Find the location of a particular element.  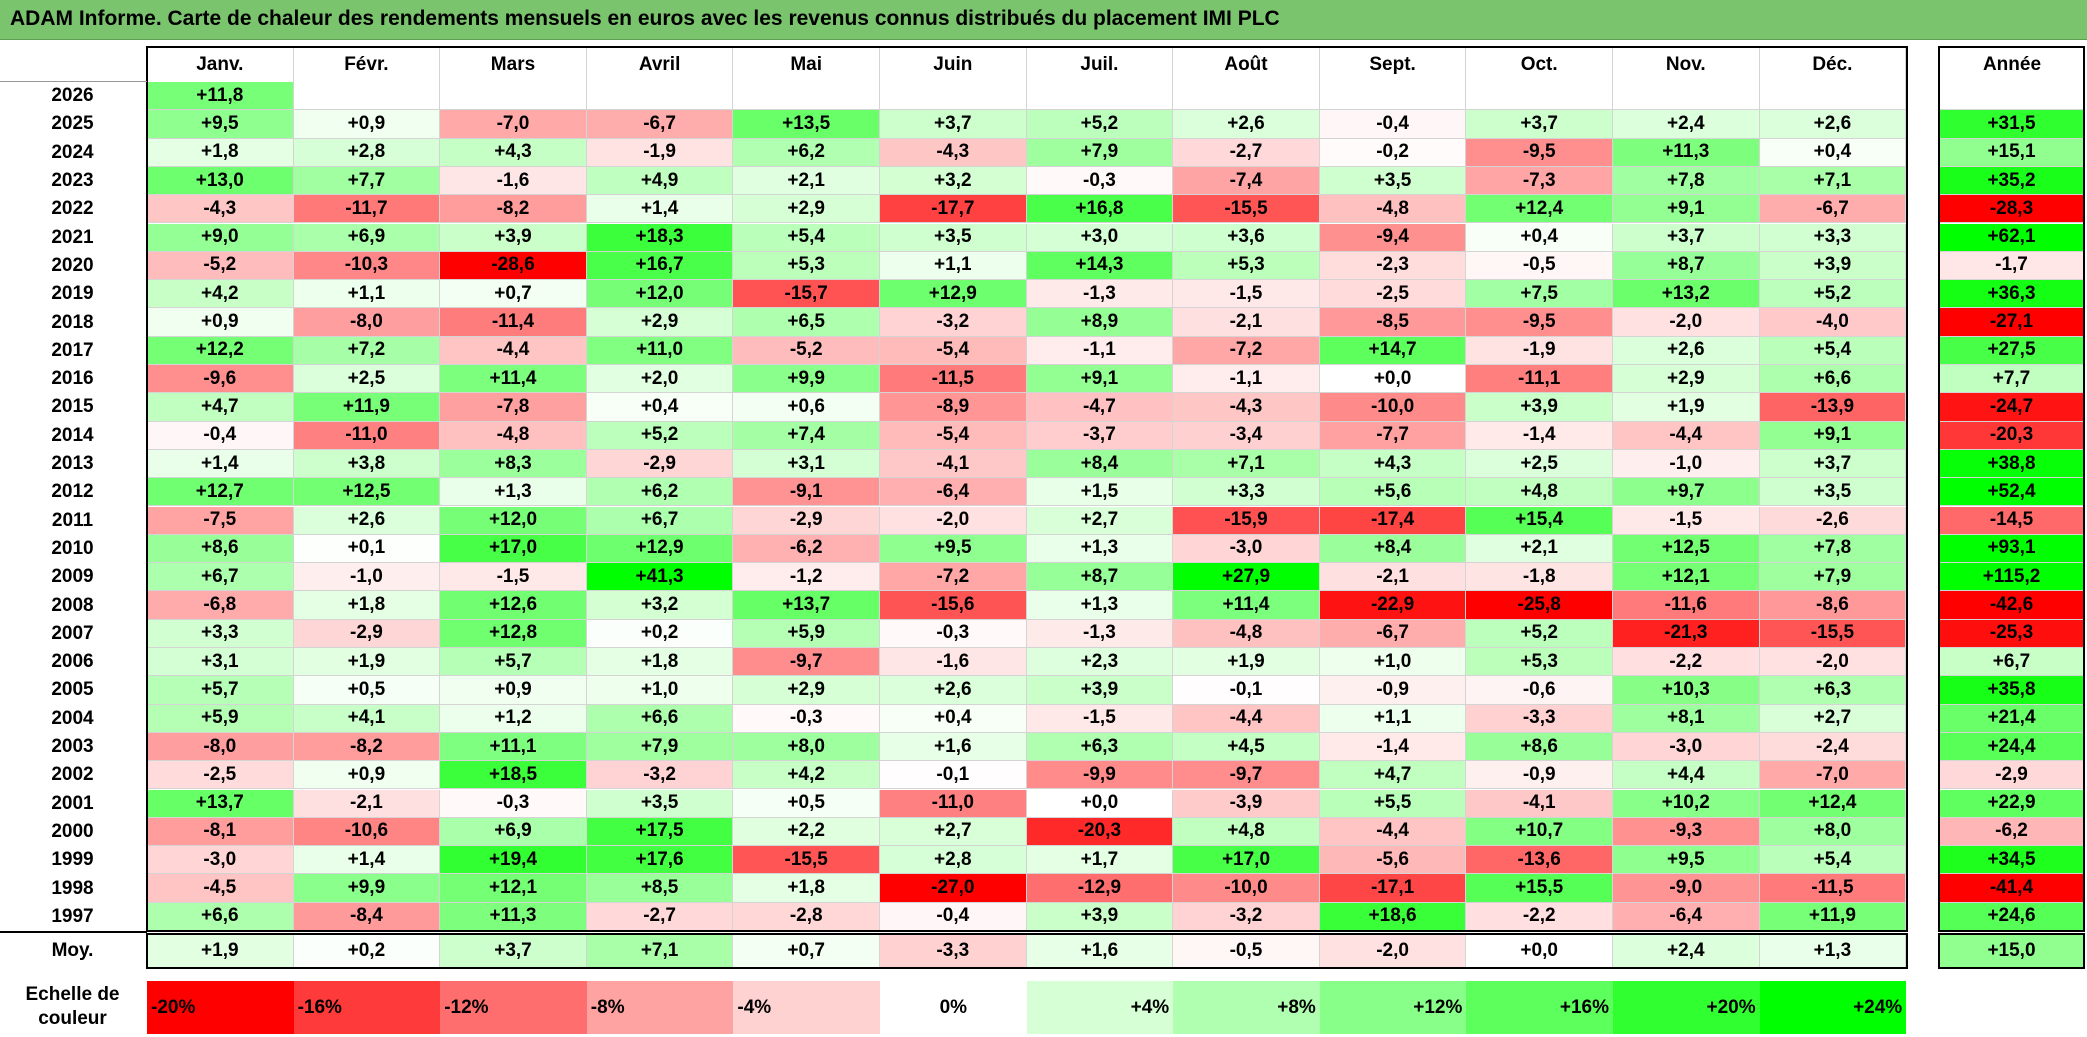

heatmap-cell: +1,2 is located at coordinates (513, 718).